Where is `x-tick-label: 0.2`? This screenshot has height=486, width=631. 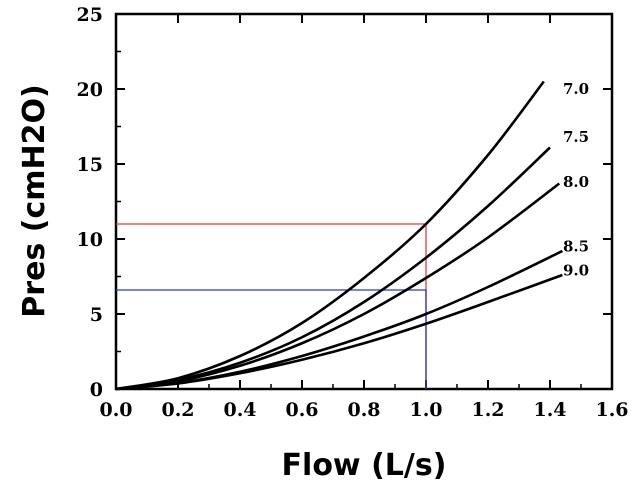
x-tick-label: 0.2 is located at coordinates (177, 410).